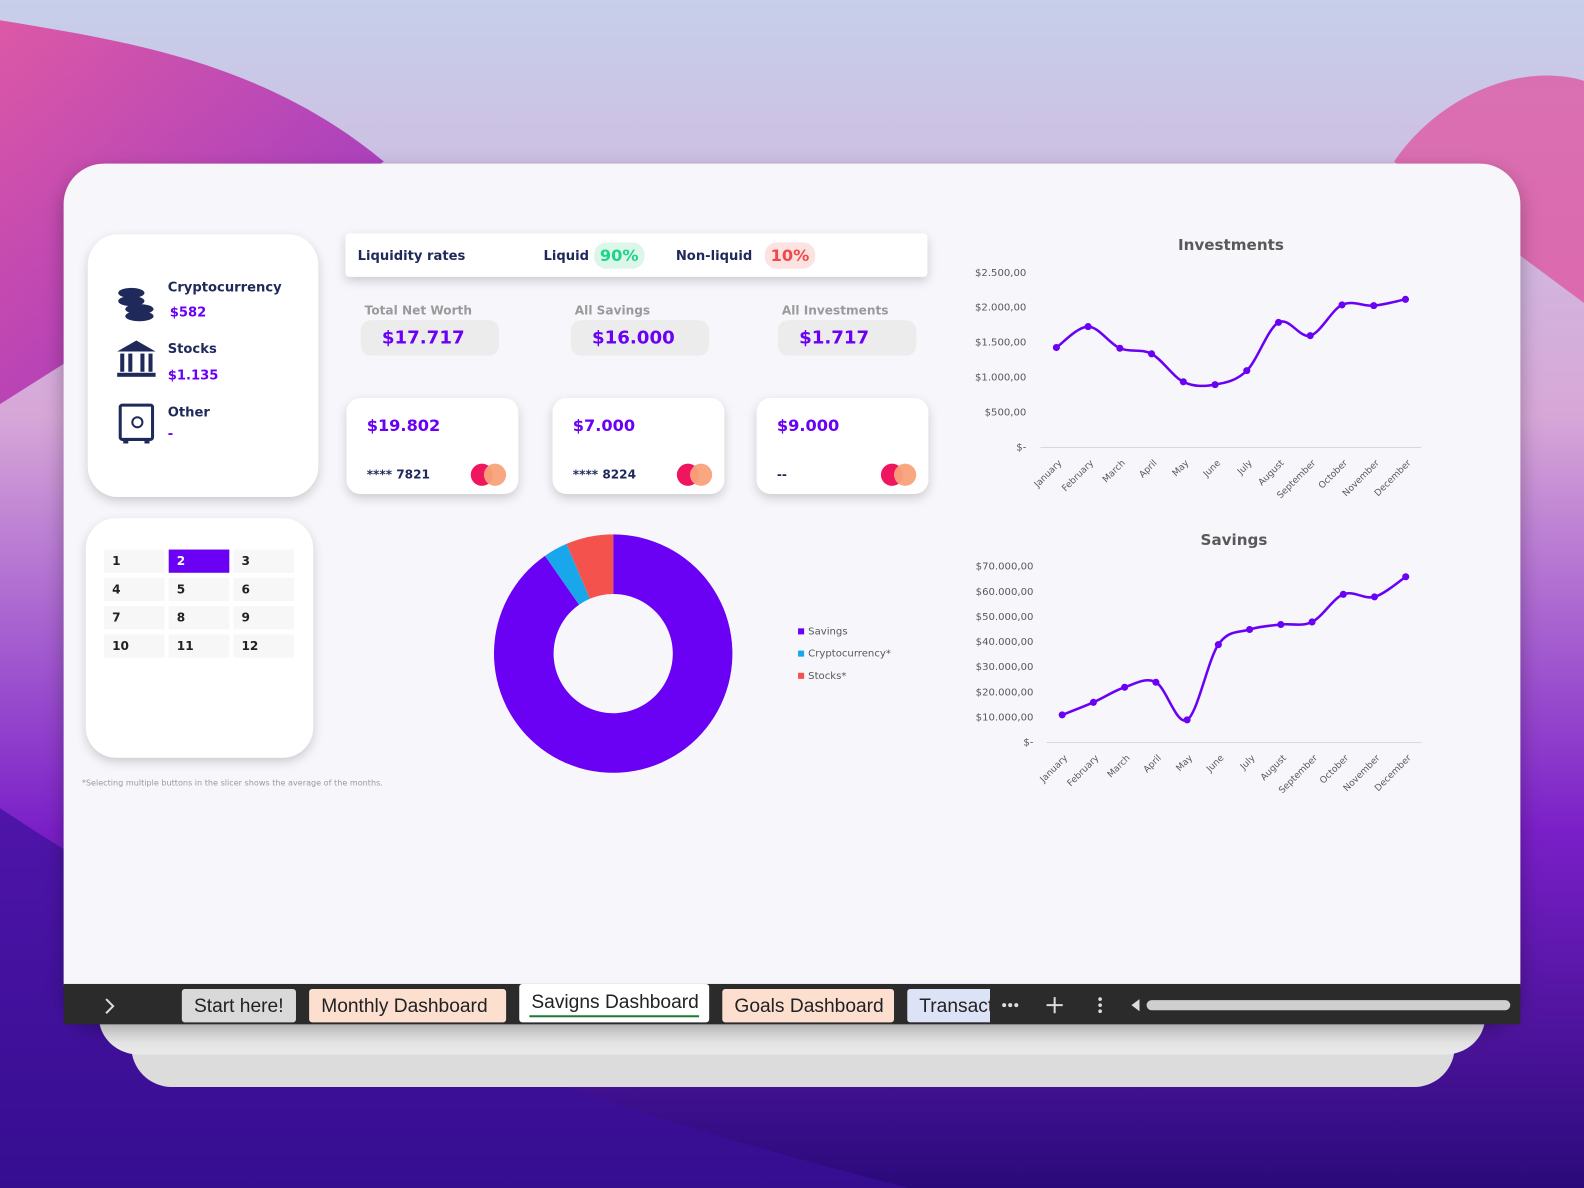 The height and width of the screenshot is (1188, 1584). Describe the element at coordinates (1231, 245) in the screenshot. I see `chart-title: Investments` at that location.